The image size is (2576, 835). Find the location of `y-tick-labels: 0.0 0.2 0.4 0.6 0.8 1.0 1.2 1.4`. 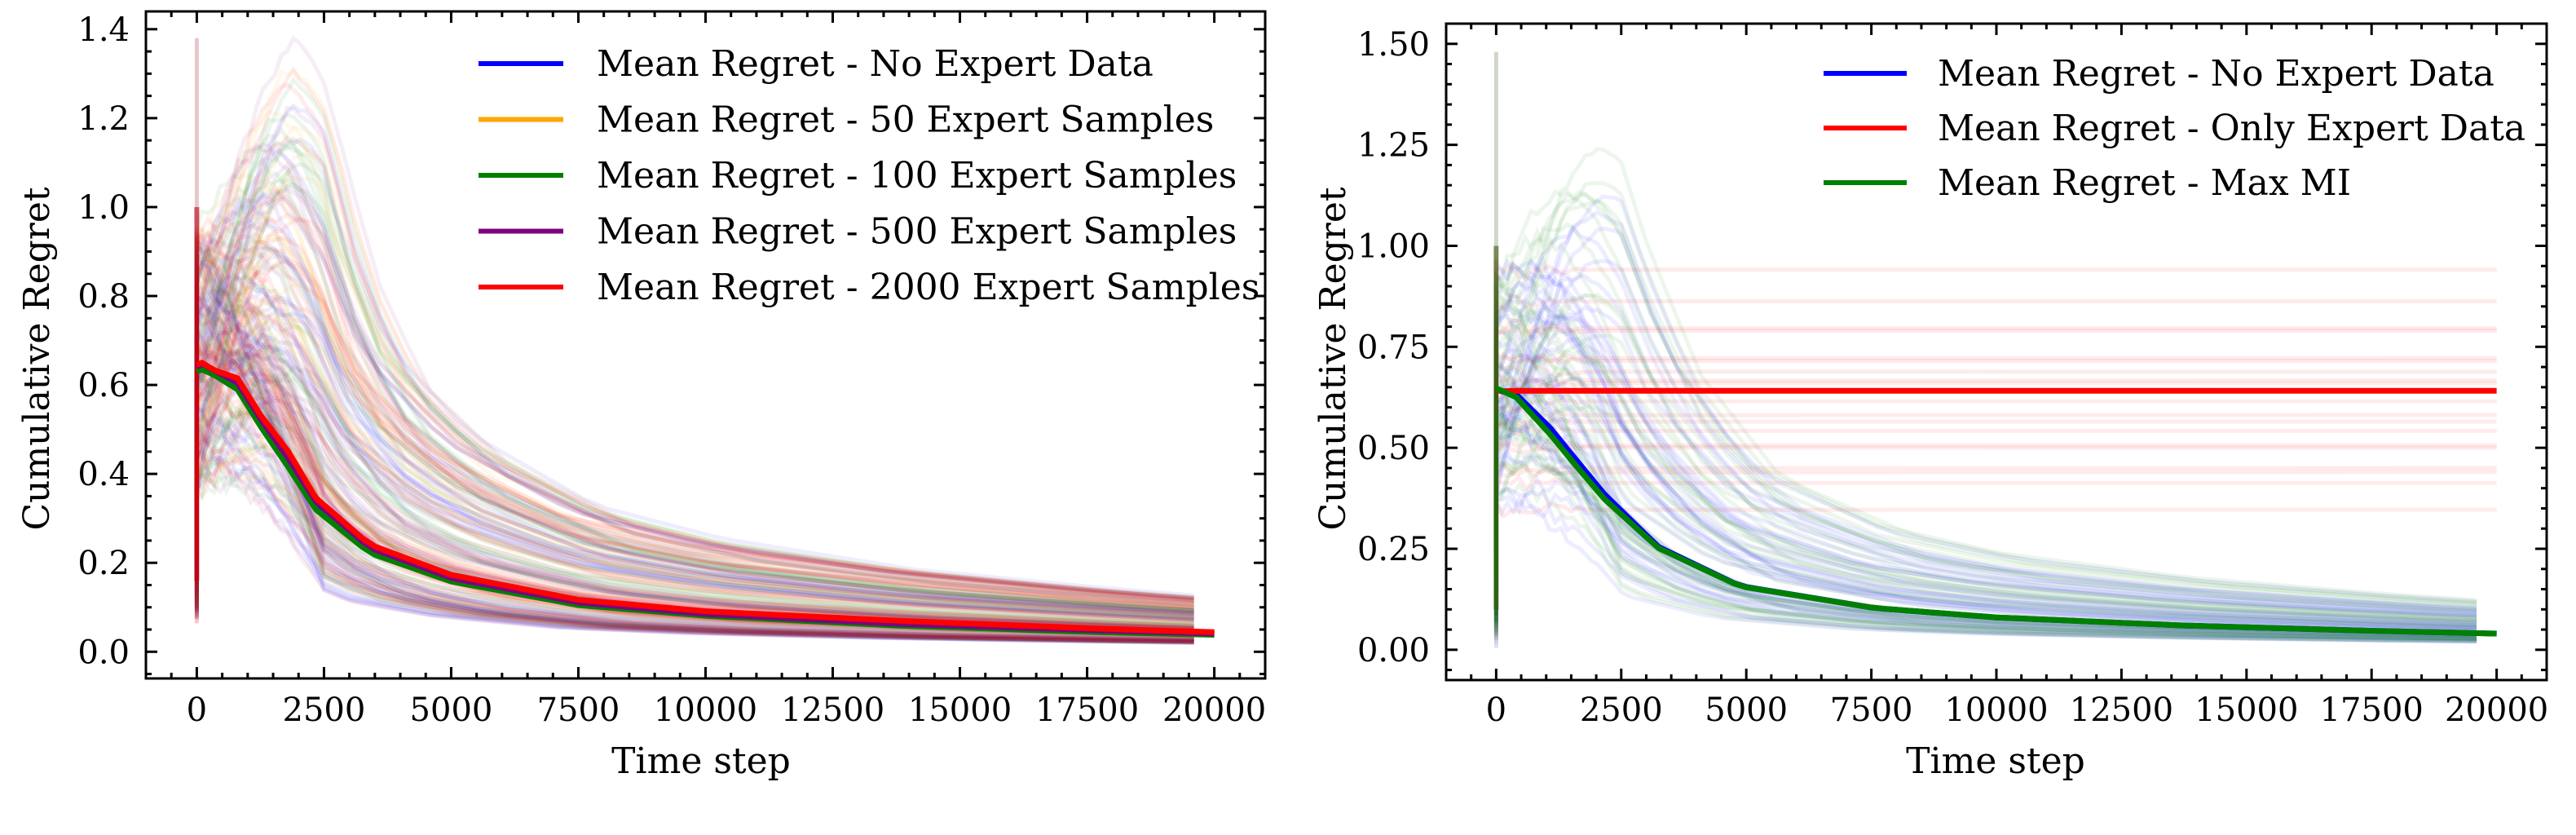

y-tick-labels: 0.0 0.2 0.4 0.6 0.8 1.0 1.2 1.4 is located at coordinates (103, 341).